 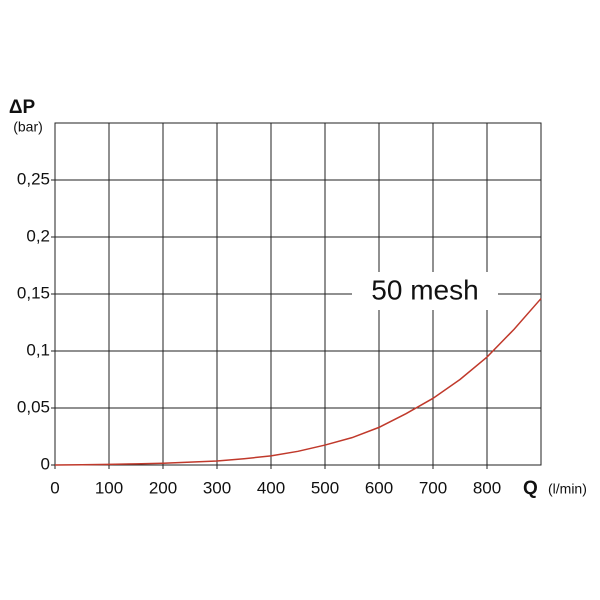 What do you see at coordinates (54, 487) in the screenshot?
I see `x-tick-label: 0` at bounding box center [54, 487].